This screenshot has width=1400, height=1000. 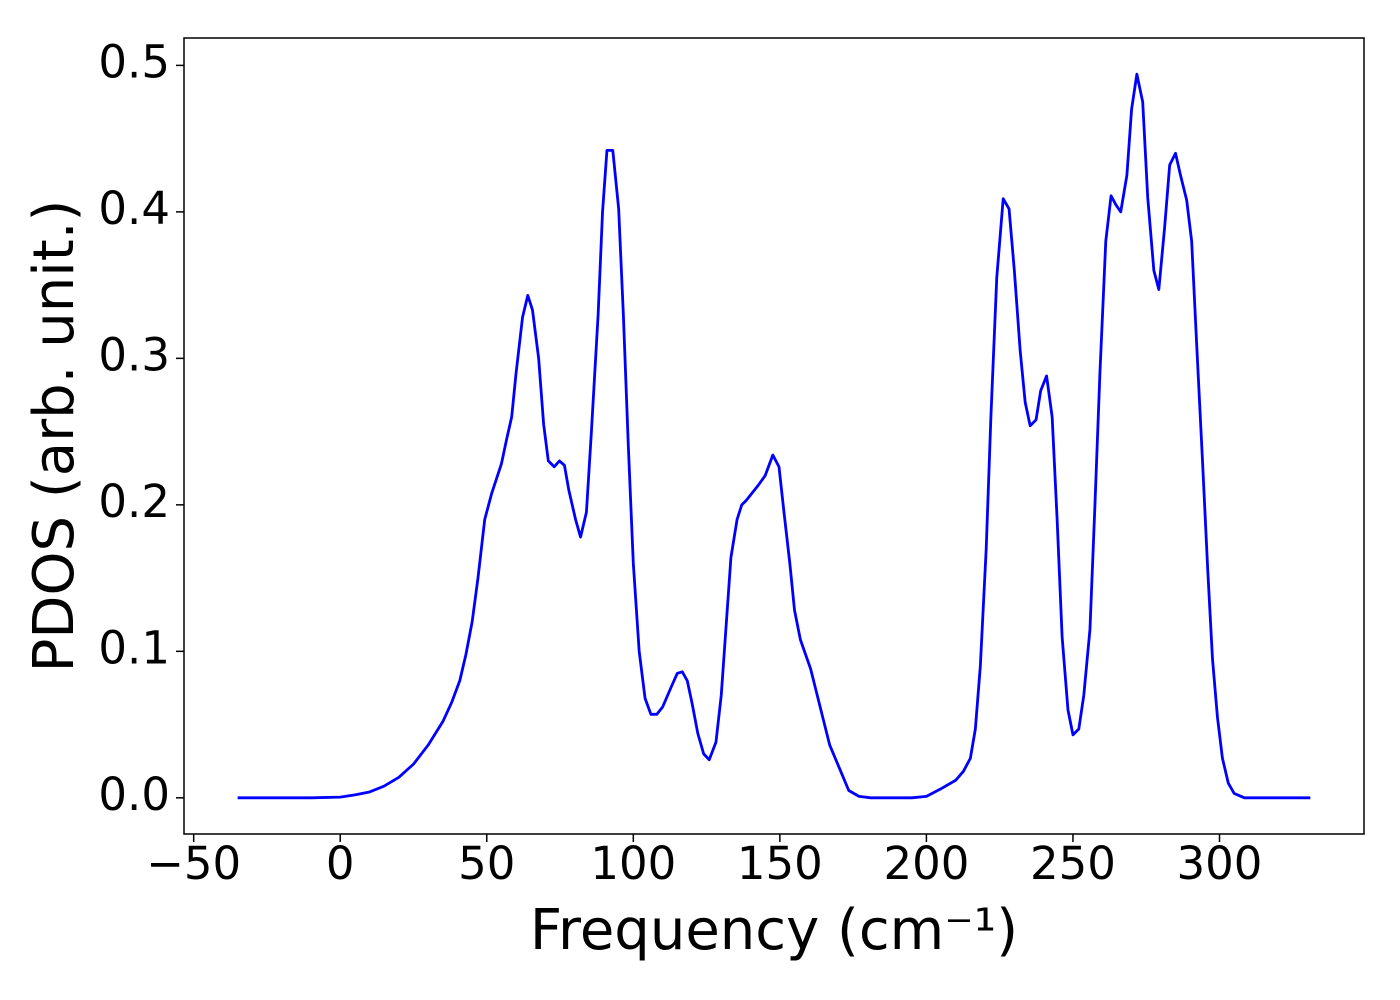 I want to click on y-tick-label: 0.5, so click(x=134, y=61).